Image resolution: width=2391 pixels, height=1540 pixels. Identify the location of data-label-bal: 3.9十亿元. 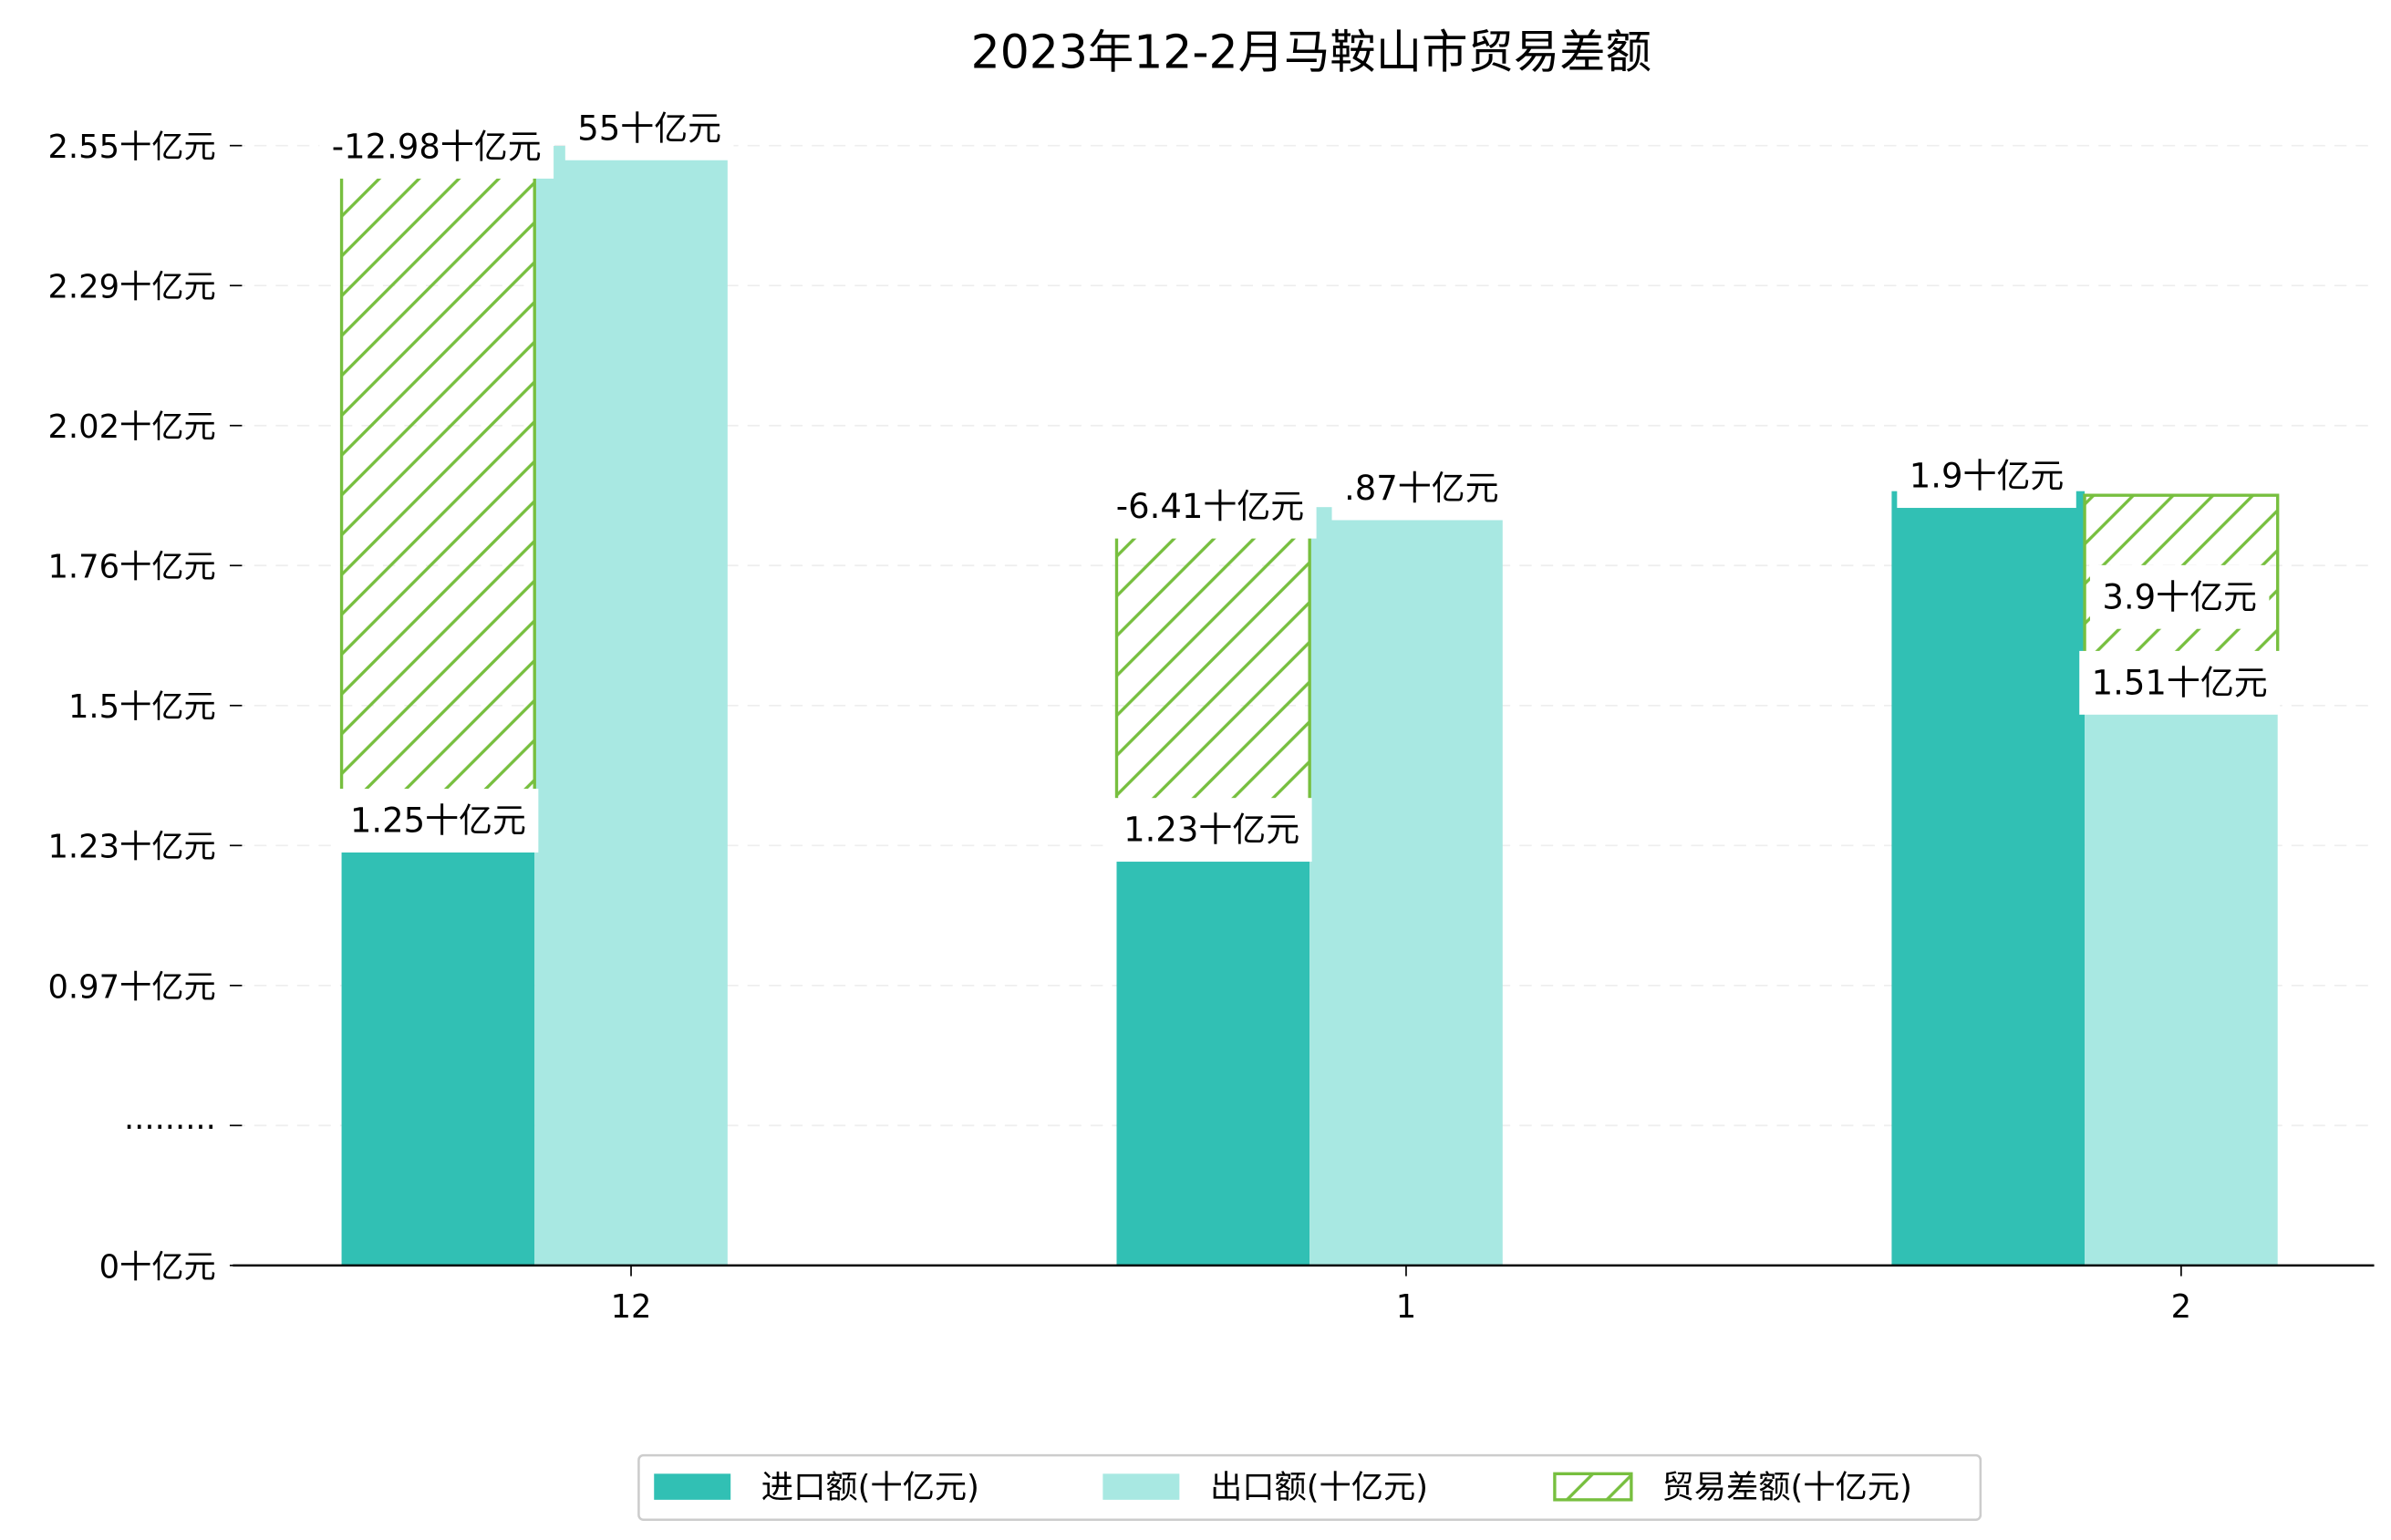
(2180, 596).